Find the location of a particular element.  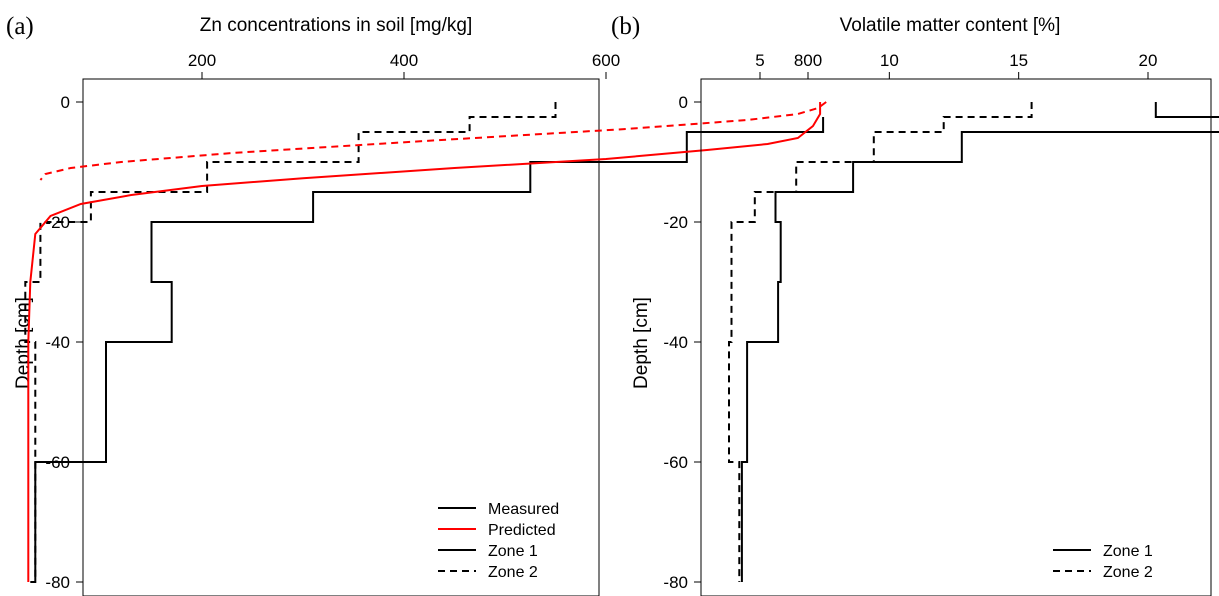

predicted-zone-2-line is located at coordinates (433, 141).